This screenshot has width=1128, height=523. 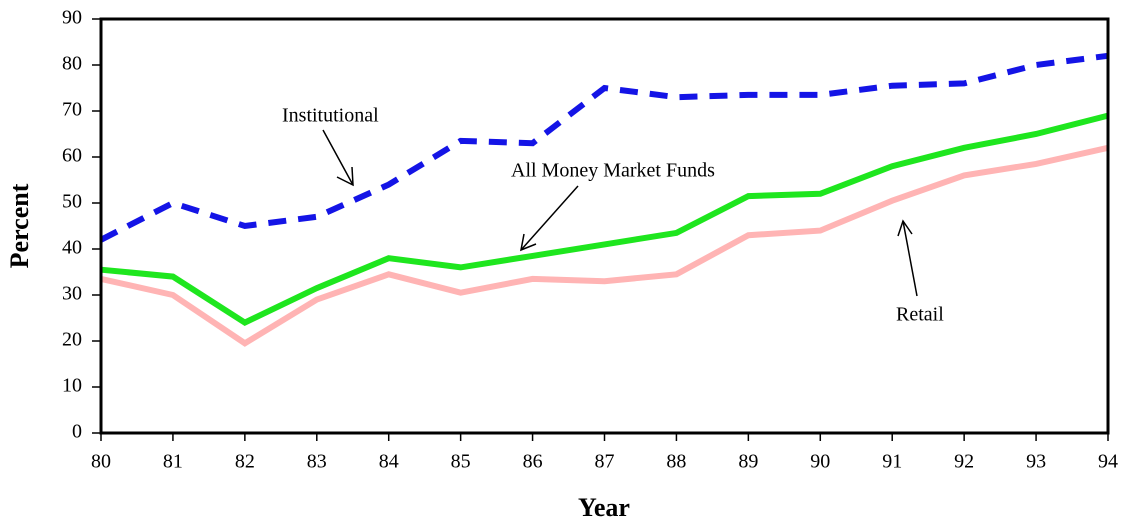 What do you see at coordinates (676, 462) in the screenshot?
I see `x-tick-label: 88` at bounding box center [676, 462].